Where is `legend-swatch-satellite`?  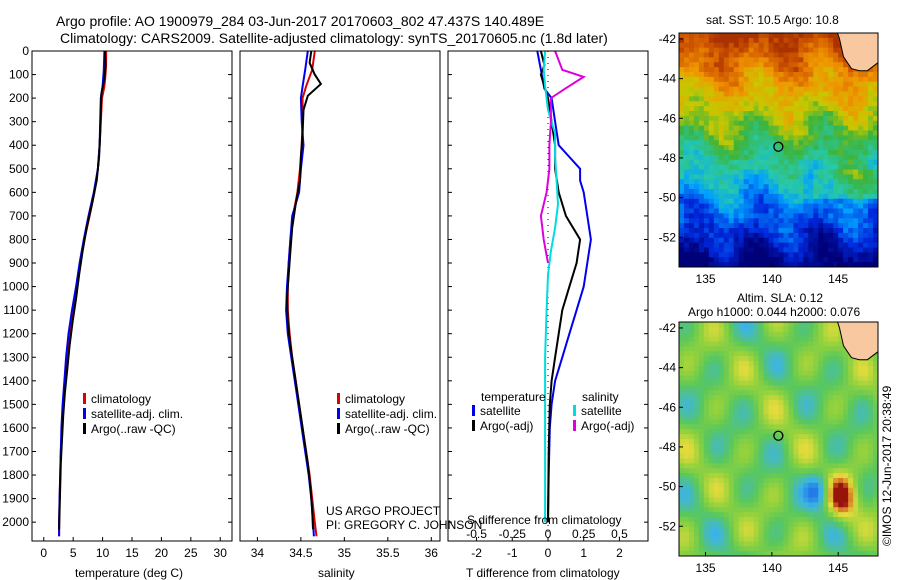 legend-swatch-satellite is located at coordinates (338, 413).